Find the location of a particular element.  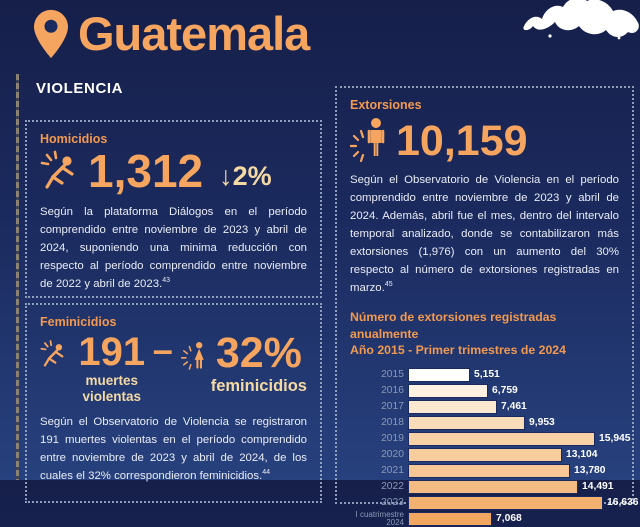

chart-row: 2021 13,780 is located at coordinates (484, 471).